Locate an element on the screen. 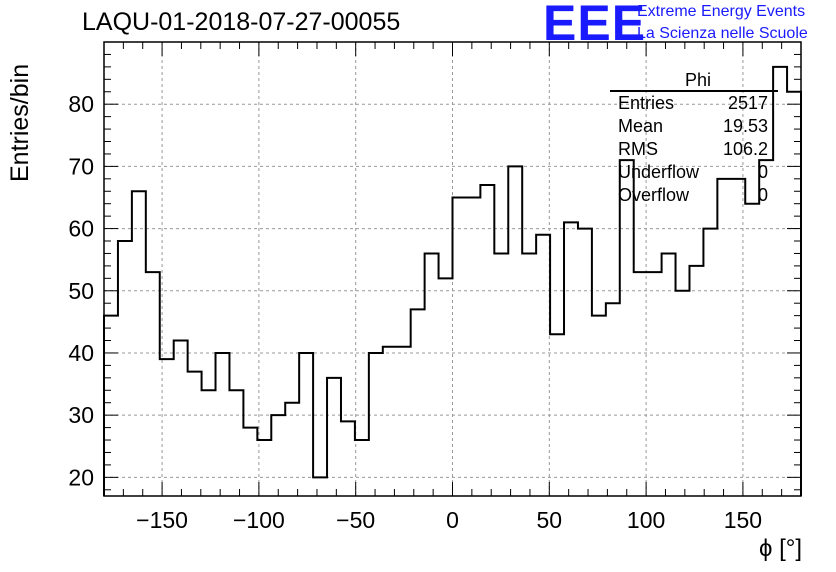  y-tick-label: 30 is located at coordinates (81, 415).